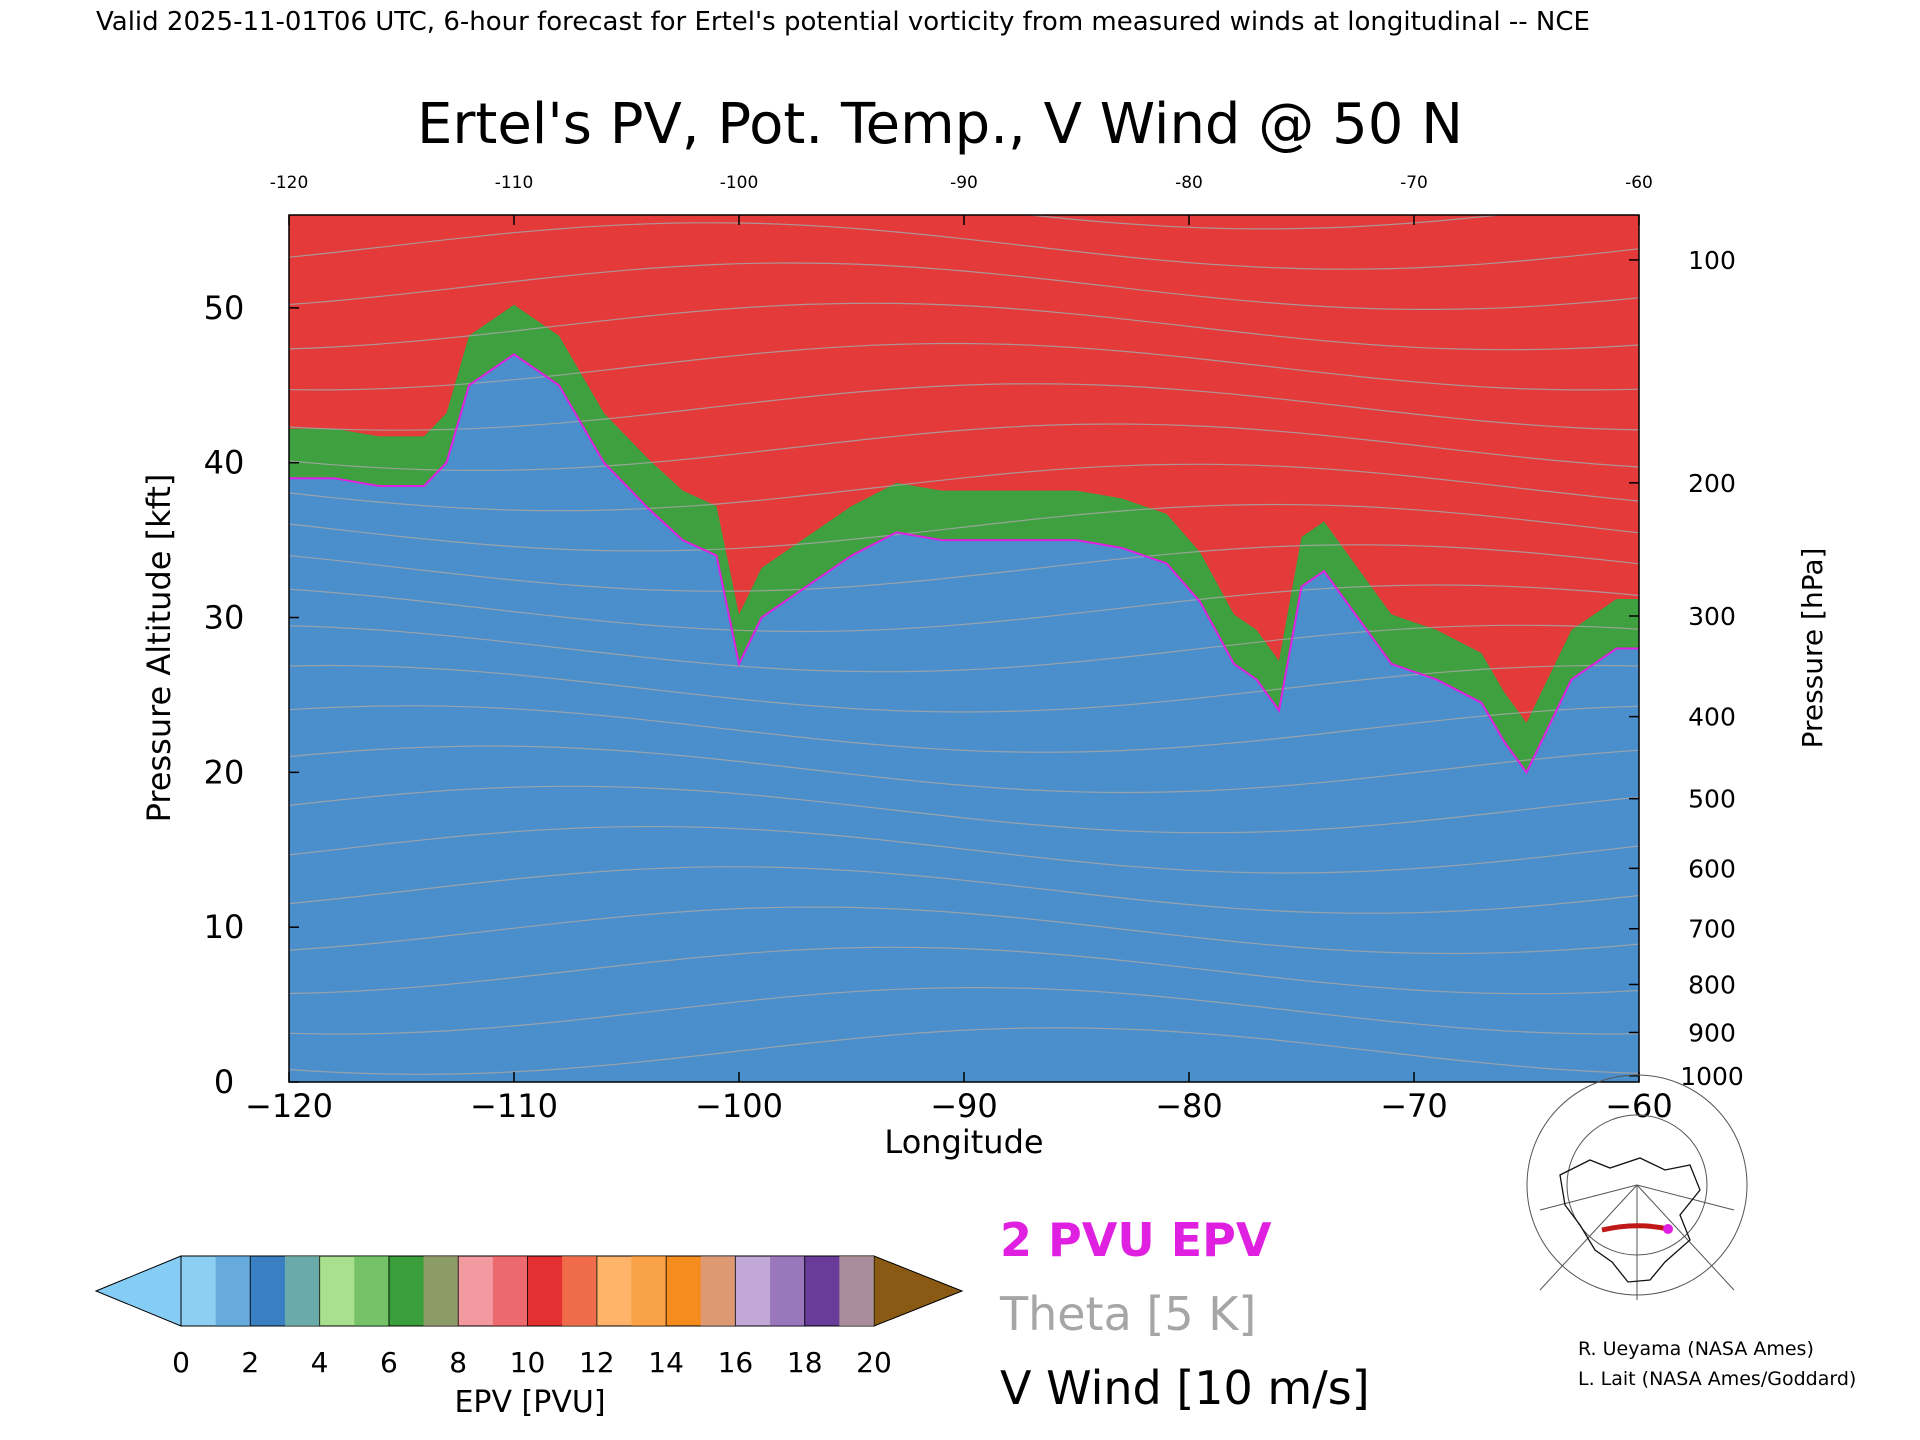  Describe the element at coordinates (1712, 929) in the screenshot. I see `y-right-tick-label: 700` at that location.